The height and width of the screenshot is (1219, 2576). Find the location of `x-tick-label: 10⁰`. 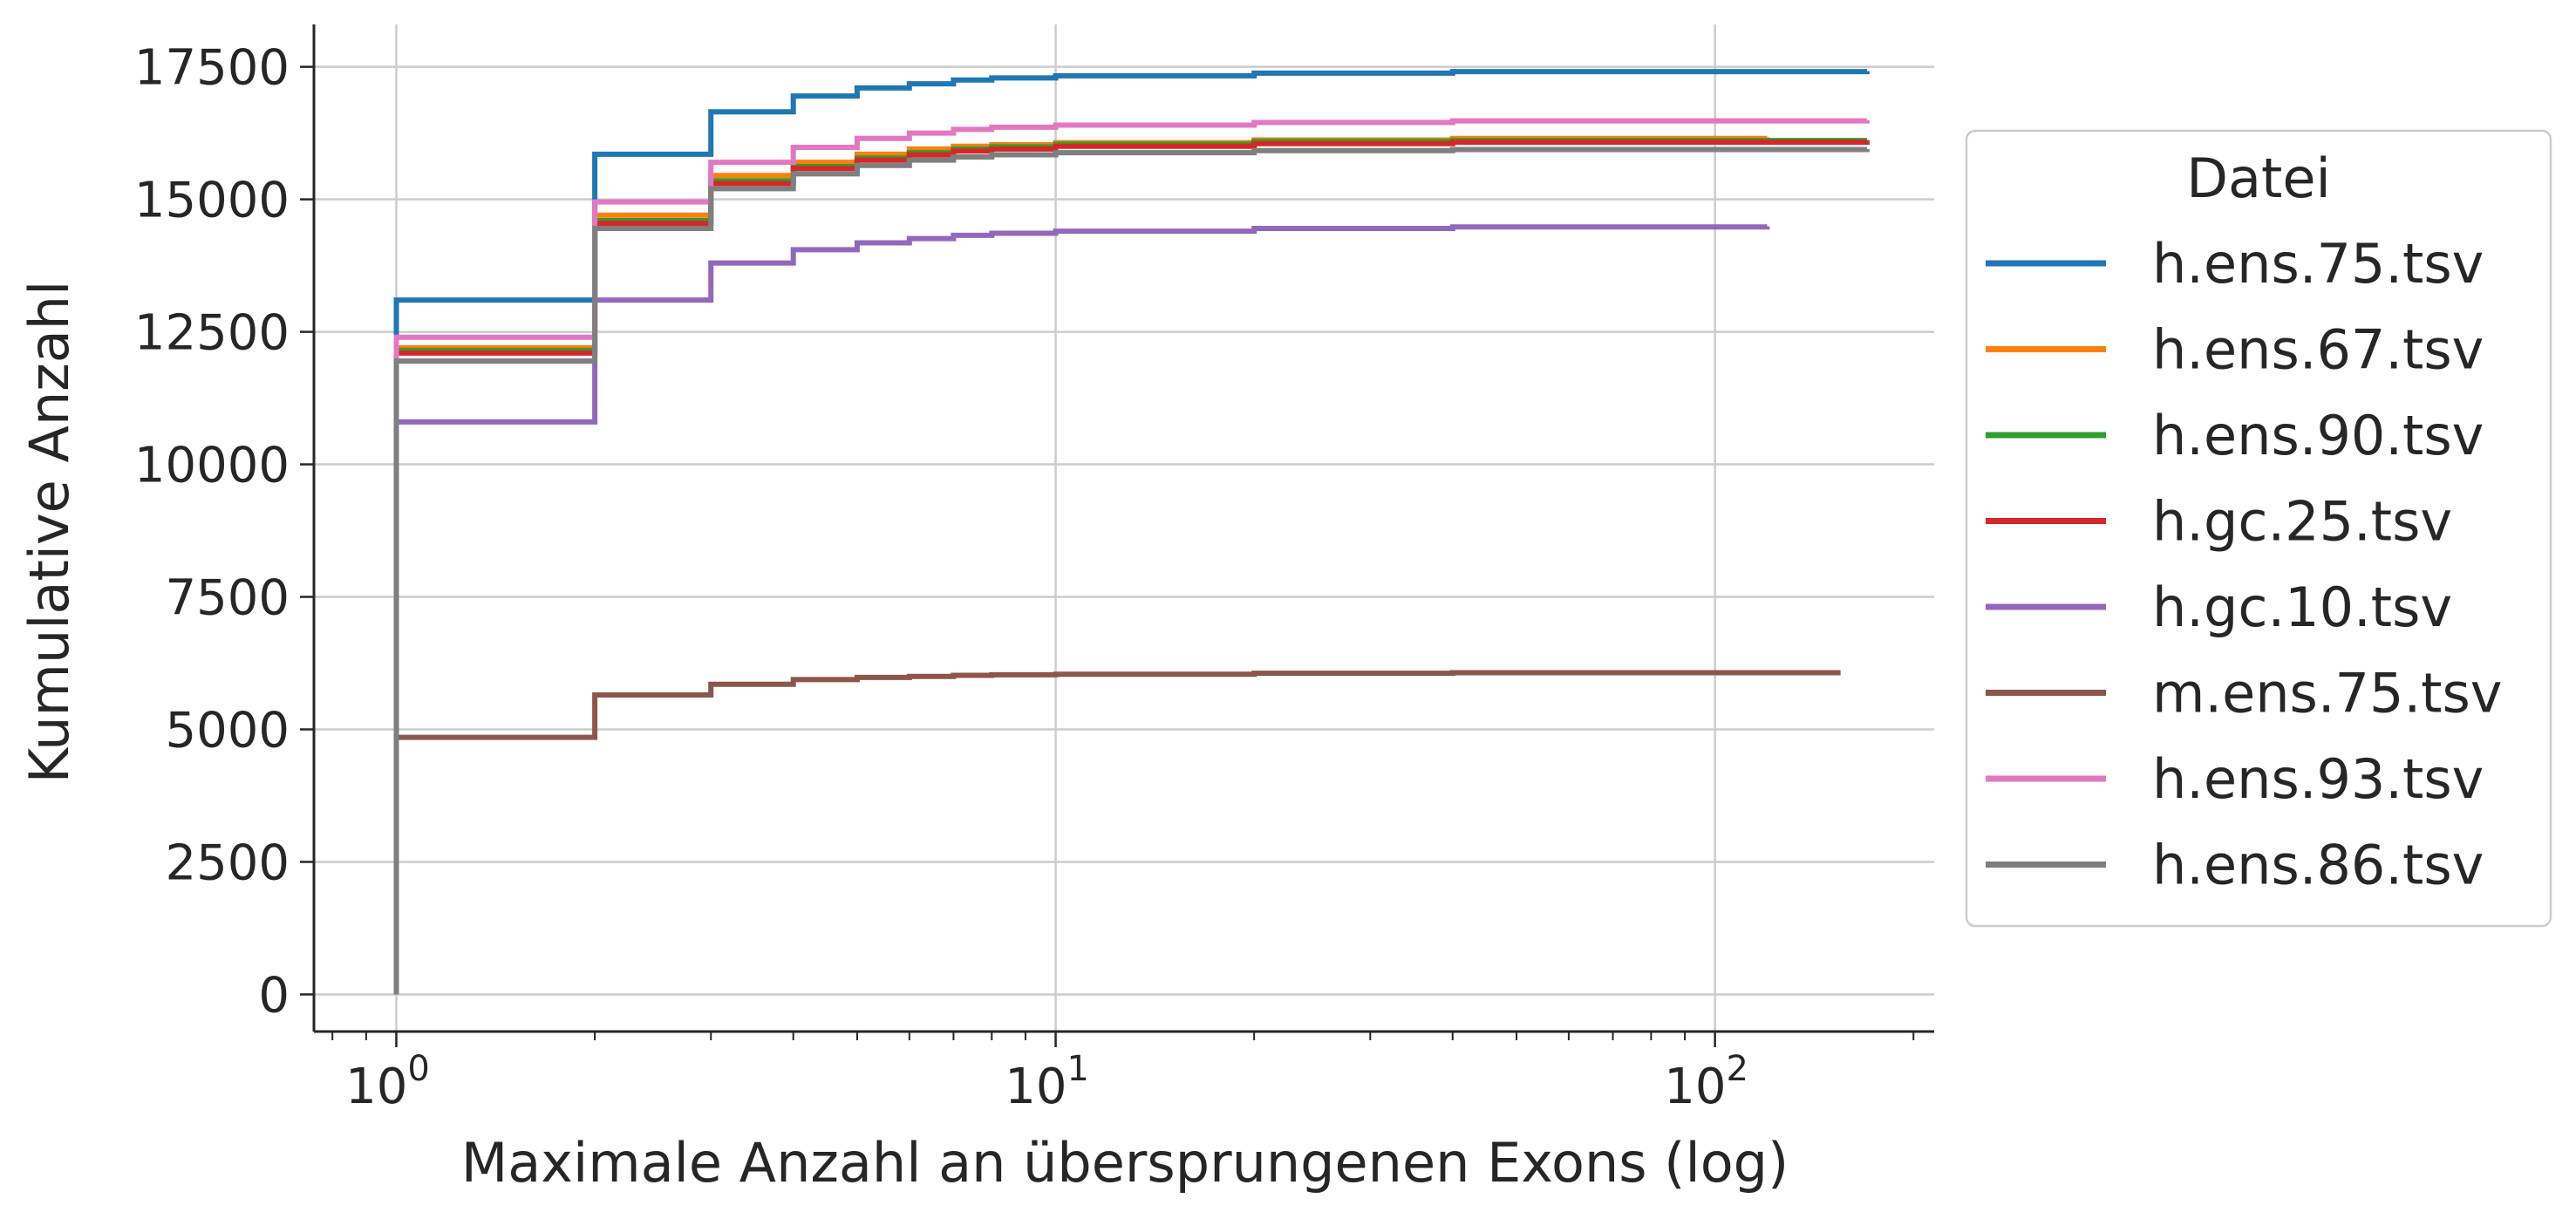

x-tick-label: 10⁰ is located at coordinates (388, 1082).